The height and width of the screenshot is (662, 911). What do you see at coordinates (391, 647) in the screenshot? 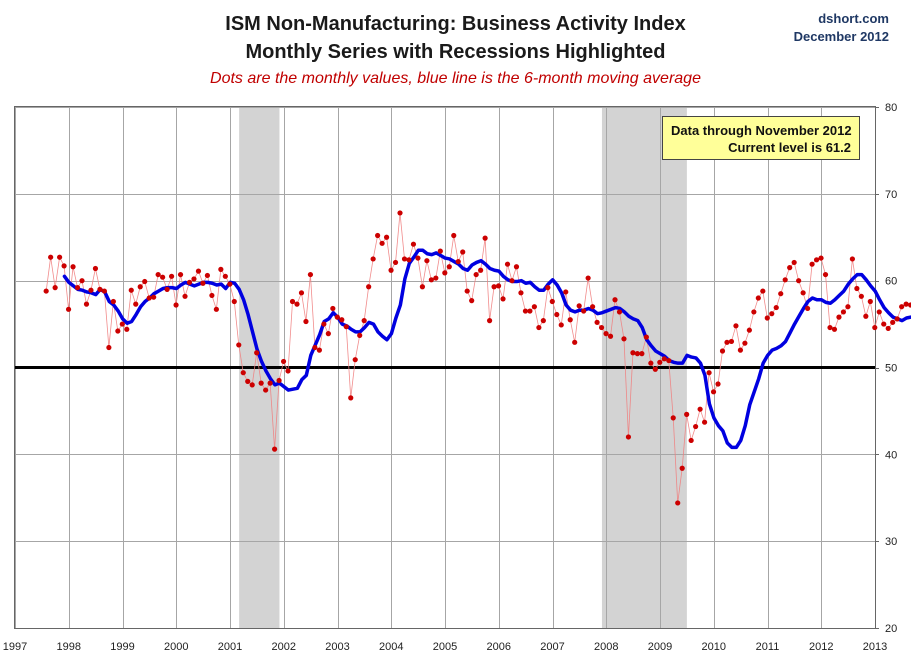
I see `x-tick-label: 2004` at bounding box center [391, 647].